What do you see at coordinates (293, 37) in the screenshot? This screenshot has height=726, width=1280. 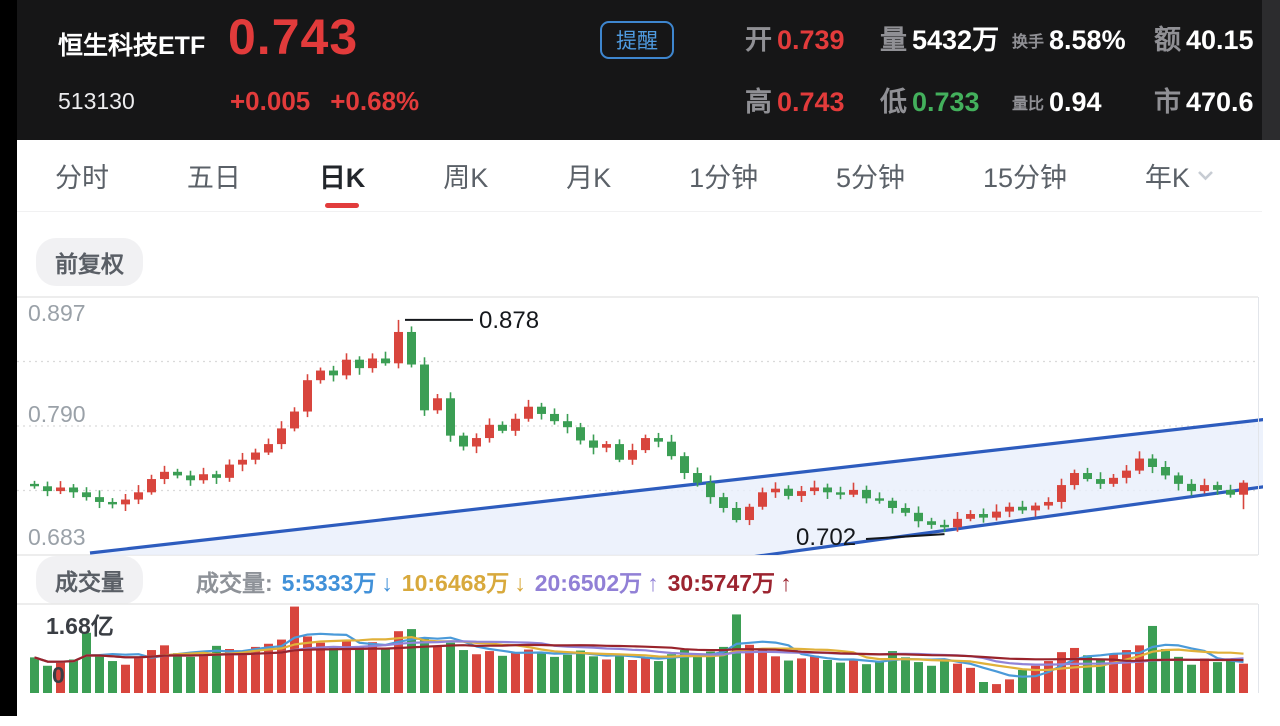 I see `last-price: 0.743` at bounding box center [293, 37].